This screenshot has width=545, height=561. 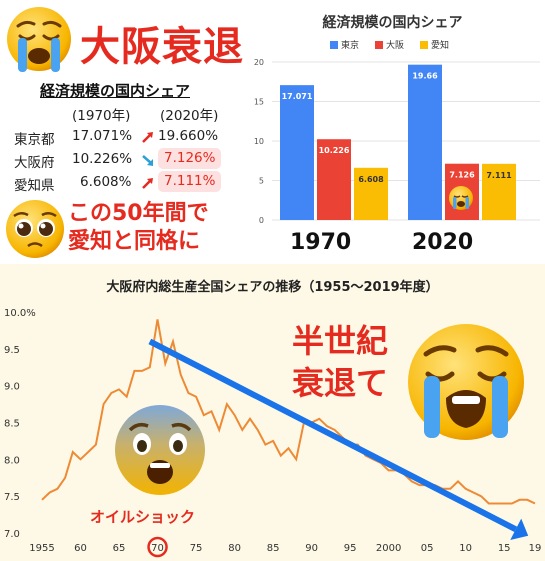 What do you see at coordinates (340, 362) in the screenshot?
I see `big-caption: 半世紀 衰退て` at bounding box center [340, 362].